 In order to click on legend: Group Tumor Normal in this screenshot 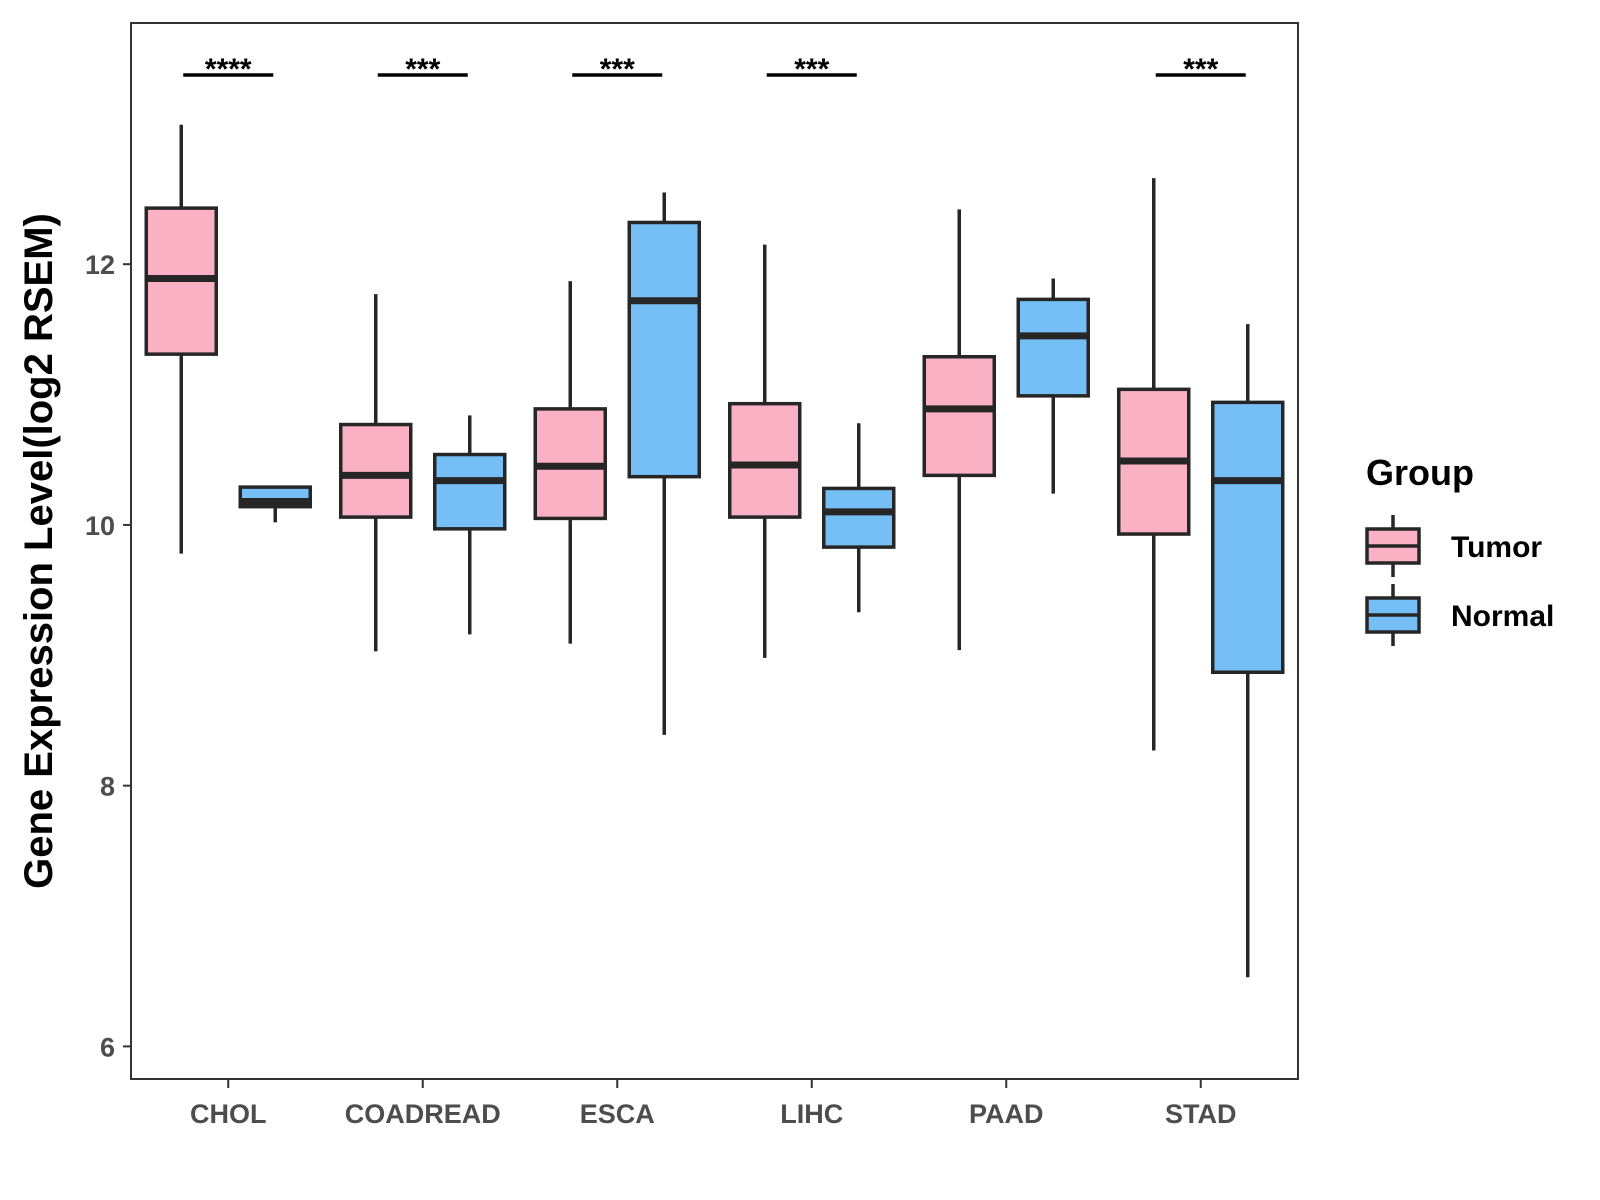, I will do `click(1459, 549)`.